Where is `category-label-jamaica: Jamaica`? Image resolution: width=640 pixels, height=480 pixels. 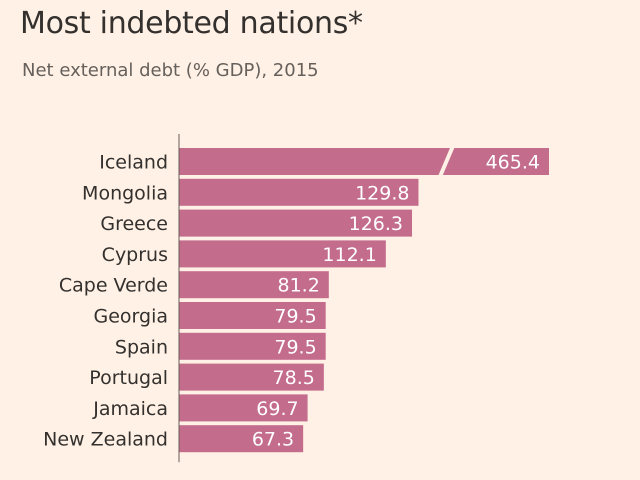
category-label-jamaica: Jamaica is located at coordinates (130, 409).